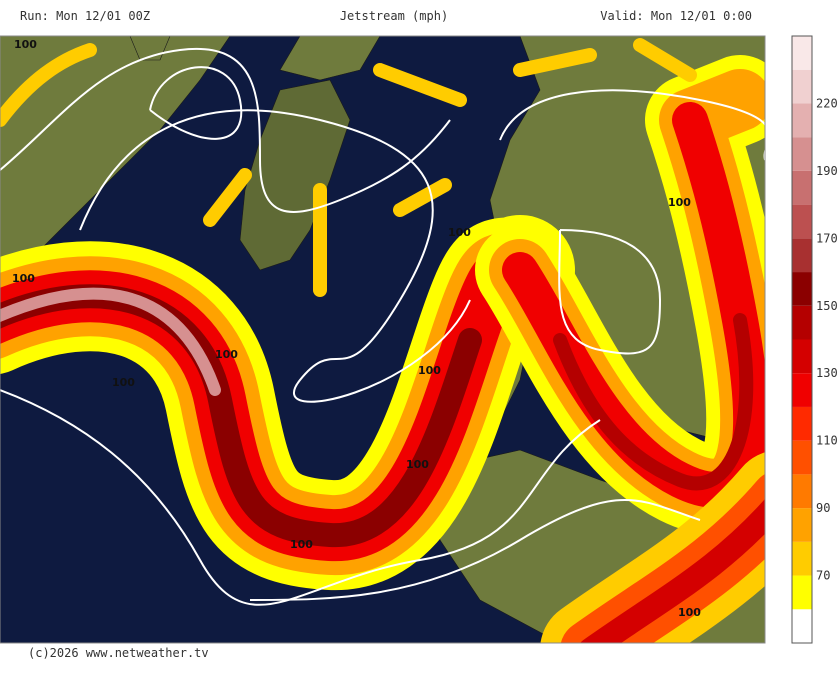  I want to click on footer: (c)2026 www.netweather.tv, so click(118, 653).